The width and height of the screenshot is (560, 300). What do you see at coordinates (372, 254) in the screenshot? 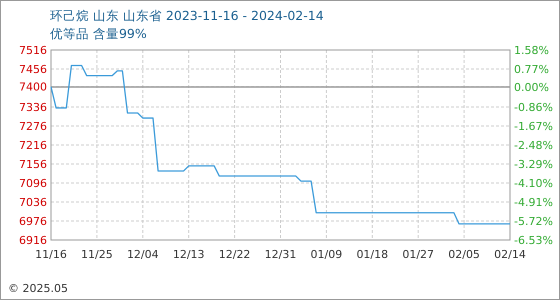
I see `x-tick-label: 01/18` at bounding box center [372, 254].